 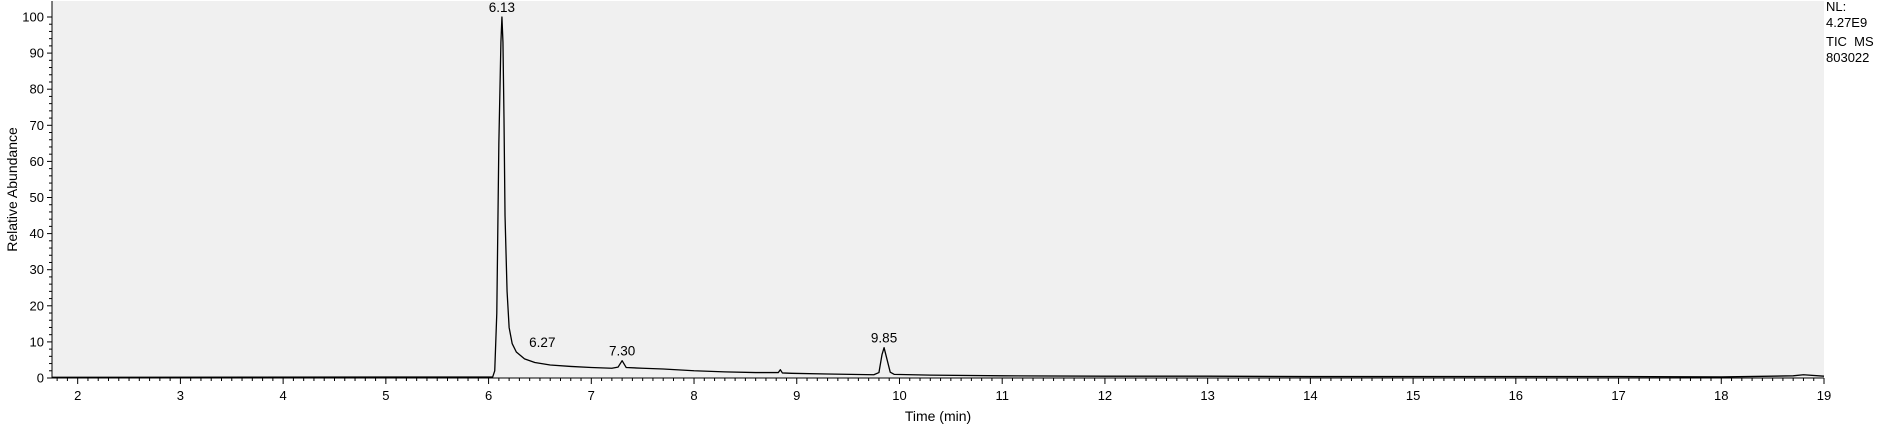 I want to click on peak-label: 6.27, so click(x=542, y=342).